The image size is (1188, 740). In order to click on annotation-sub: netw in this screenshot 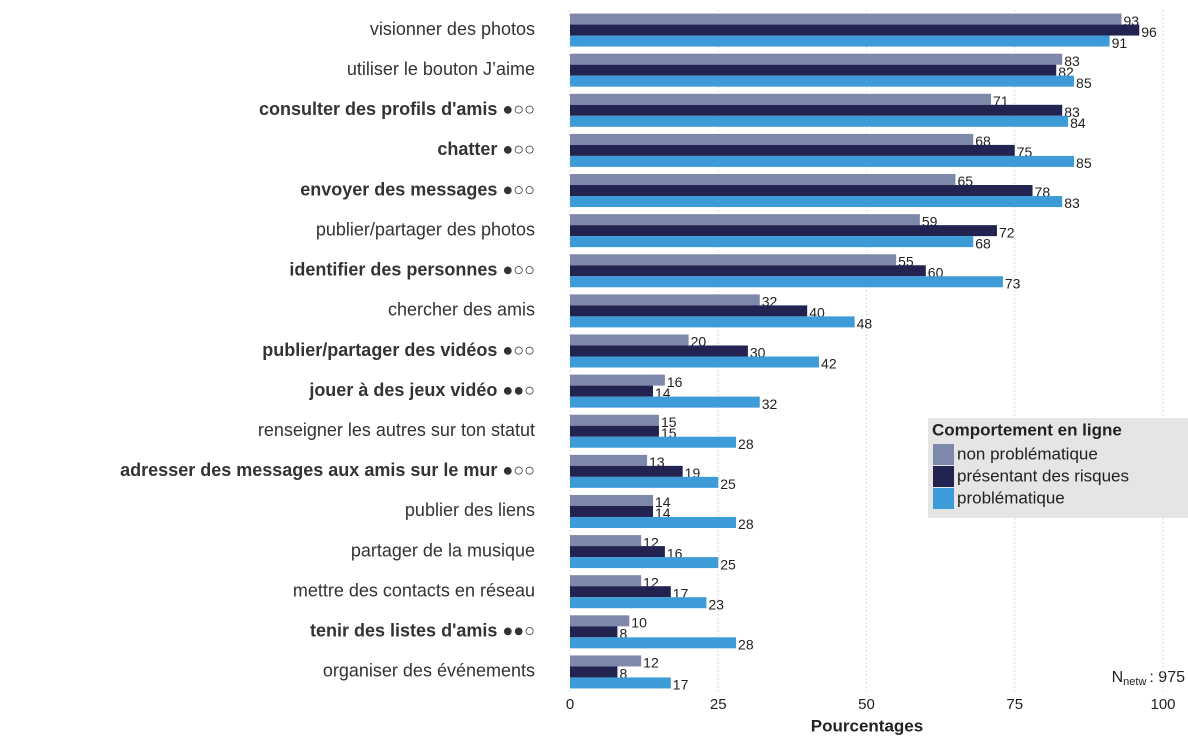, I will do `click(1134, 682)`.